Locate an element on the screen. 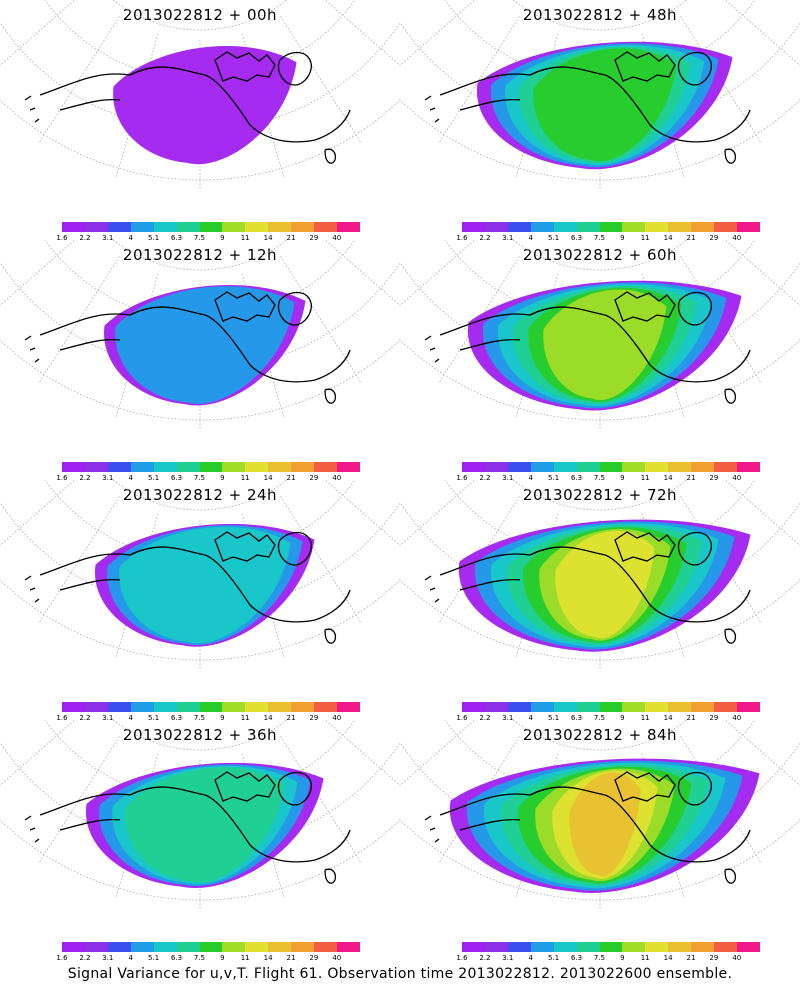 Image resolution: width=800 pixels, height=1000 pixels. scale-label: 7.5 is located at coordinates (599, 958).